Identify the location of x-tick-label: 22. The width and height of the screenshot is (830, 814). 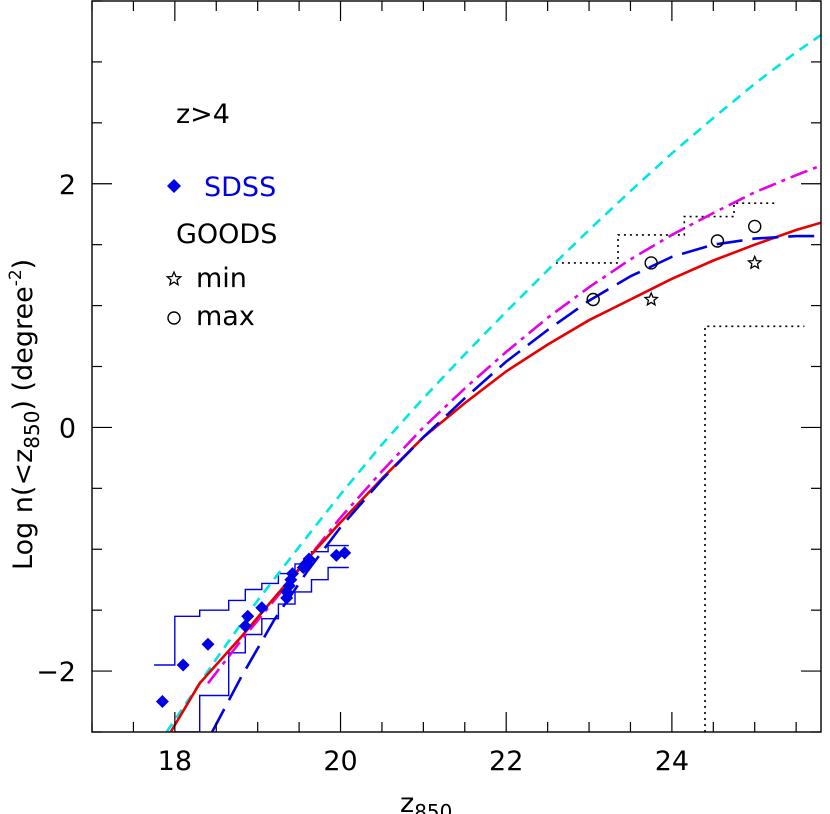
(506, 761).